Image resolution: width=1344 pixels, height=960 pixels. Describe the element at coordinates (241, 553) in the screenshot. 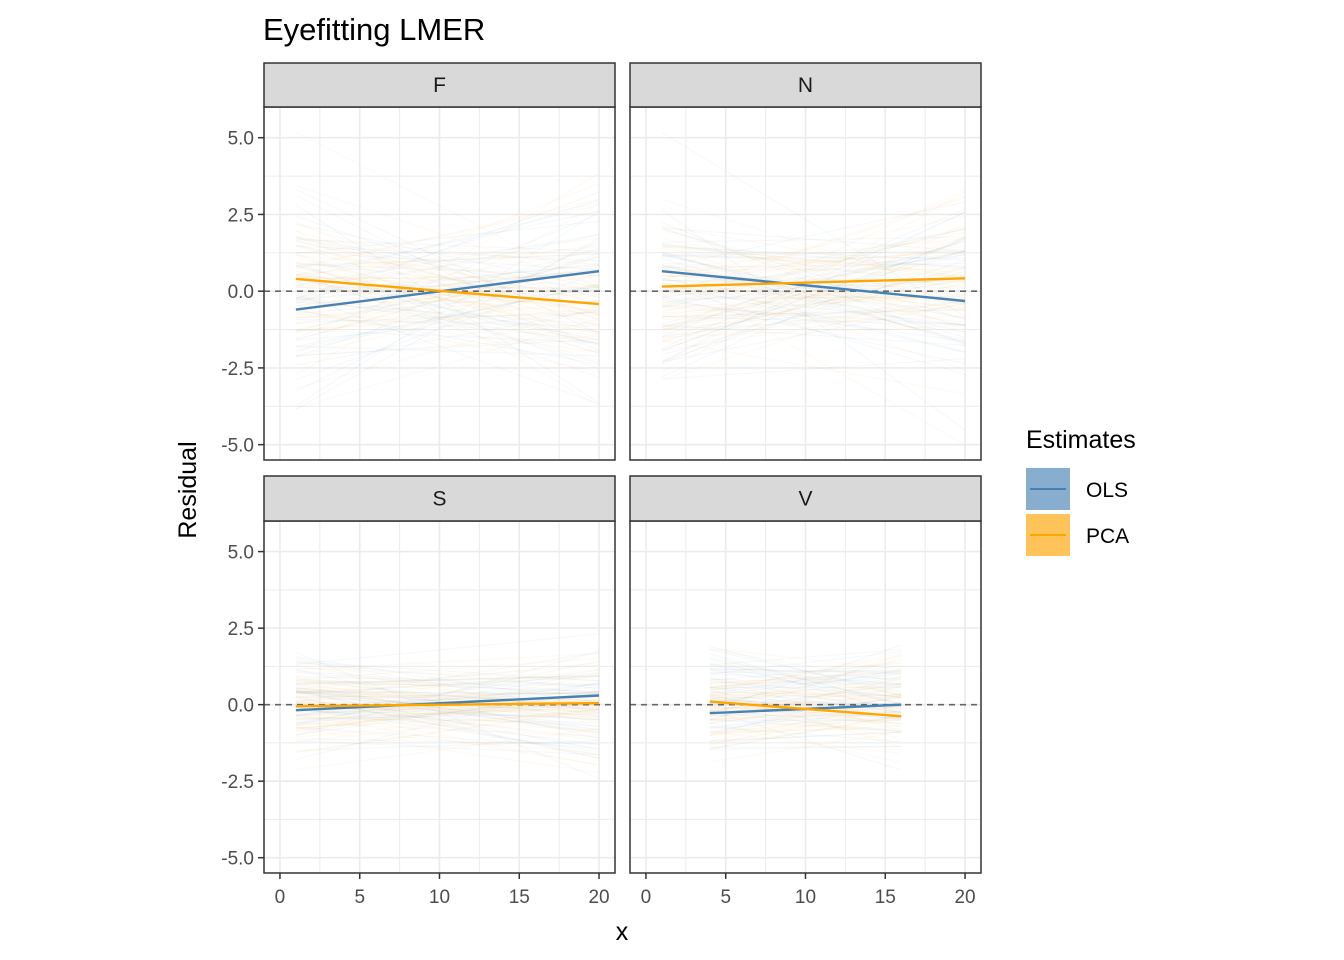

I see `y-tick-label: 5.0` at that location.